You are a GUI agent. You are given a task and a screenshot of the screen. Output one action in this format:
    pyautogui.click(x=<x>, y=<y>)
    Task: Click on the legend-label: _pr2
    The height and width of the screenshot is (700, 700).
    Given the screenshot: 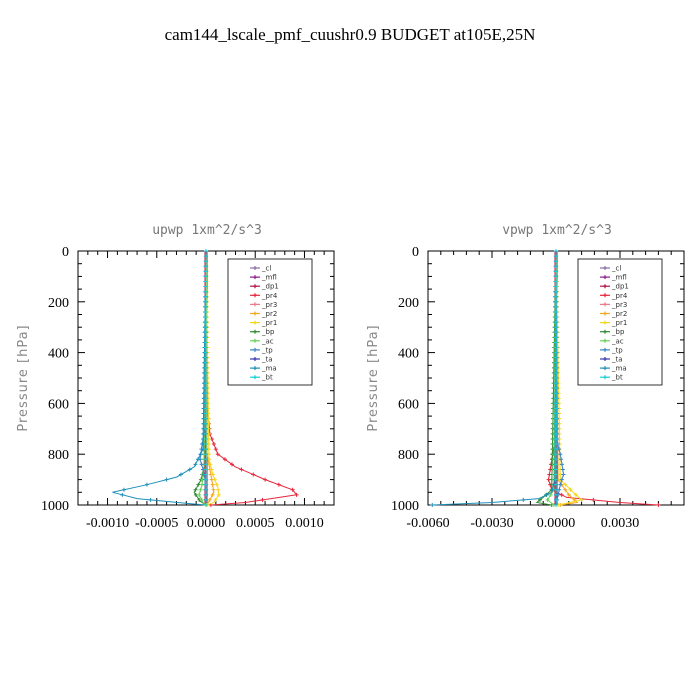 What is the action you would take?
    pyautogui.click(x=619, y=314)
    